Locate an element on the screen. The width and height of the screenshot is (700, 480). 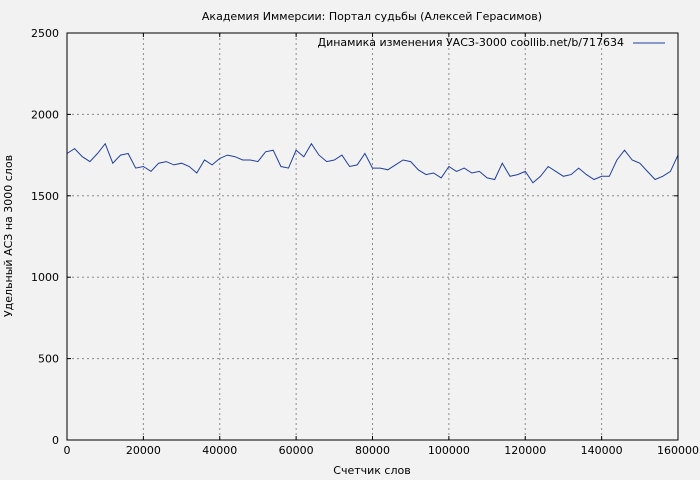
y-tick-label: 500 is located at coordinates (48, 359).